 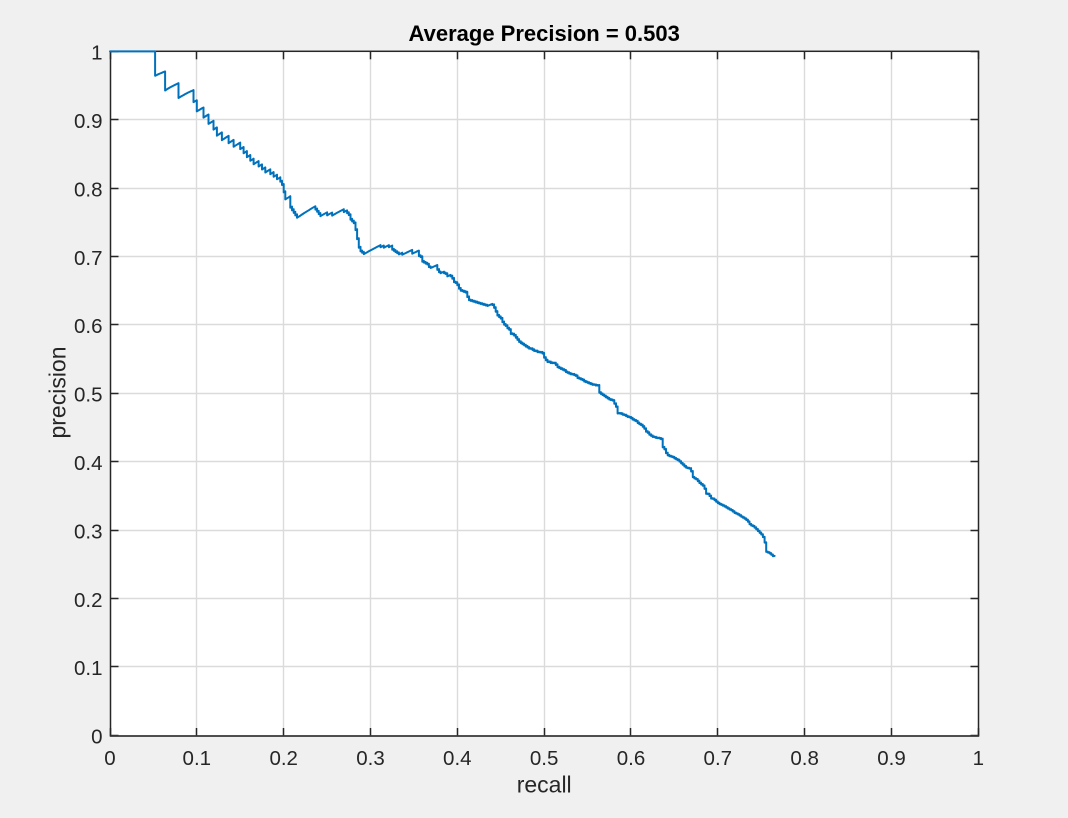 I want to click on svg-text: precision, so click(x=58, y=392).